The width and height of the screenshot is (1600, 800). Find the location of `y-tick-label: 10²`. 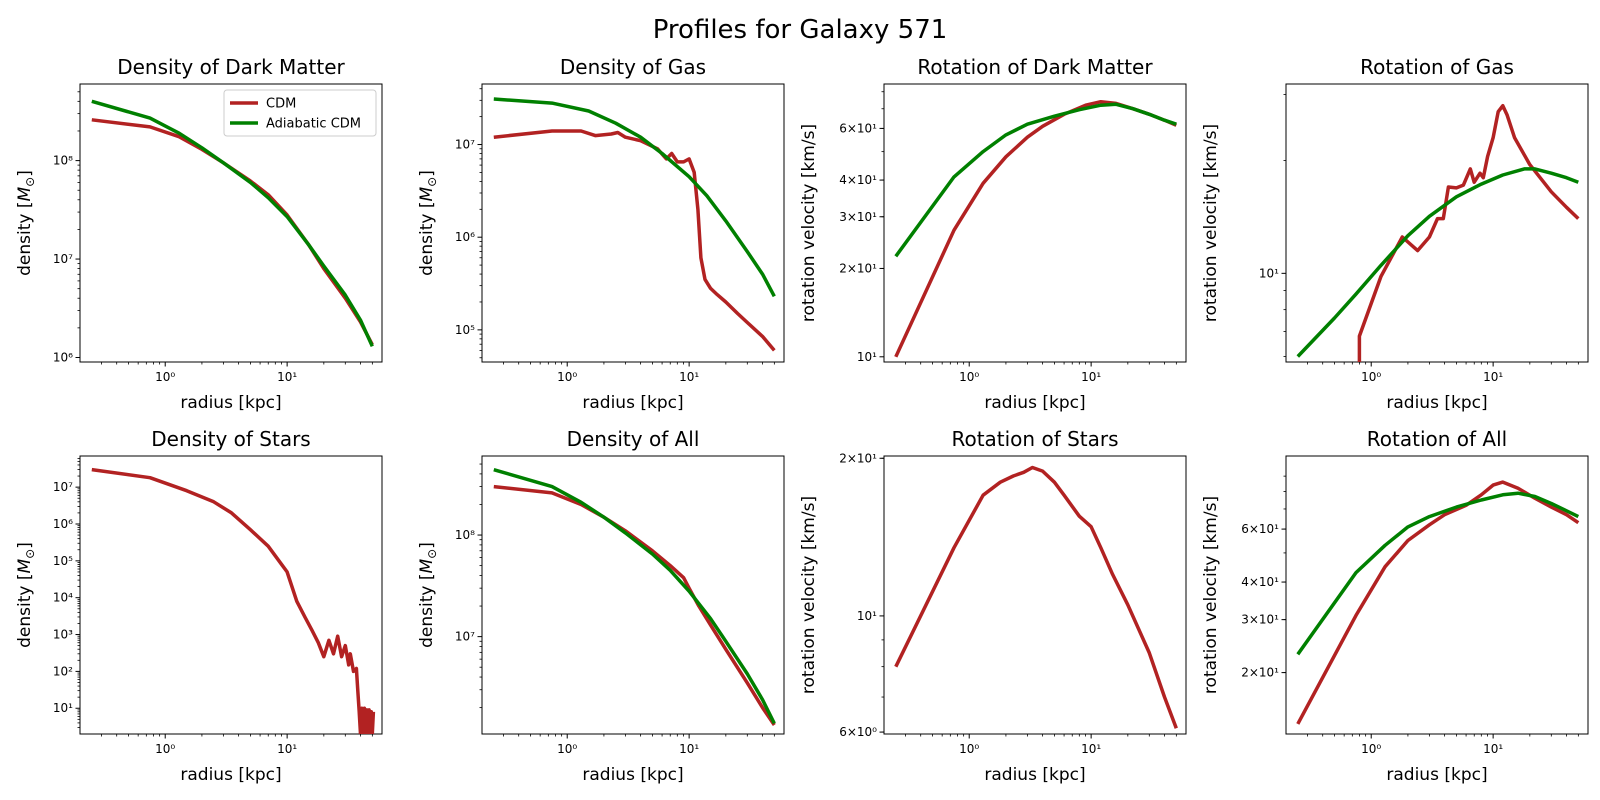

y-tick-label: 10² is located at coordinates (63, 671).